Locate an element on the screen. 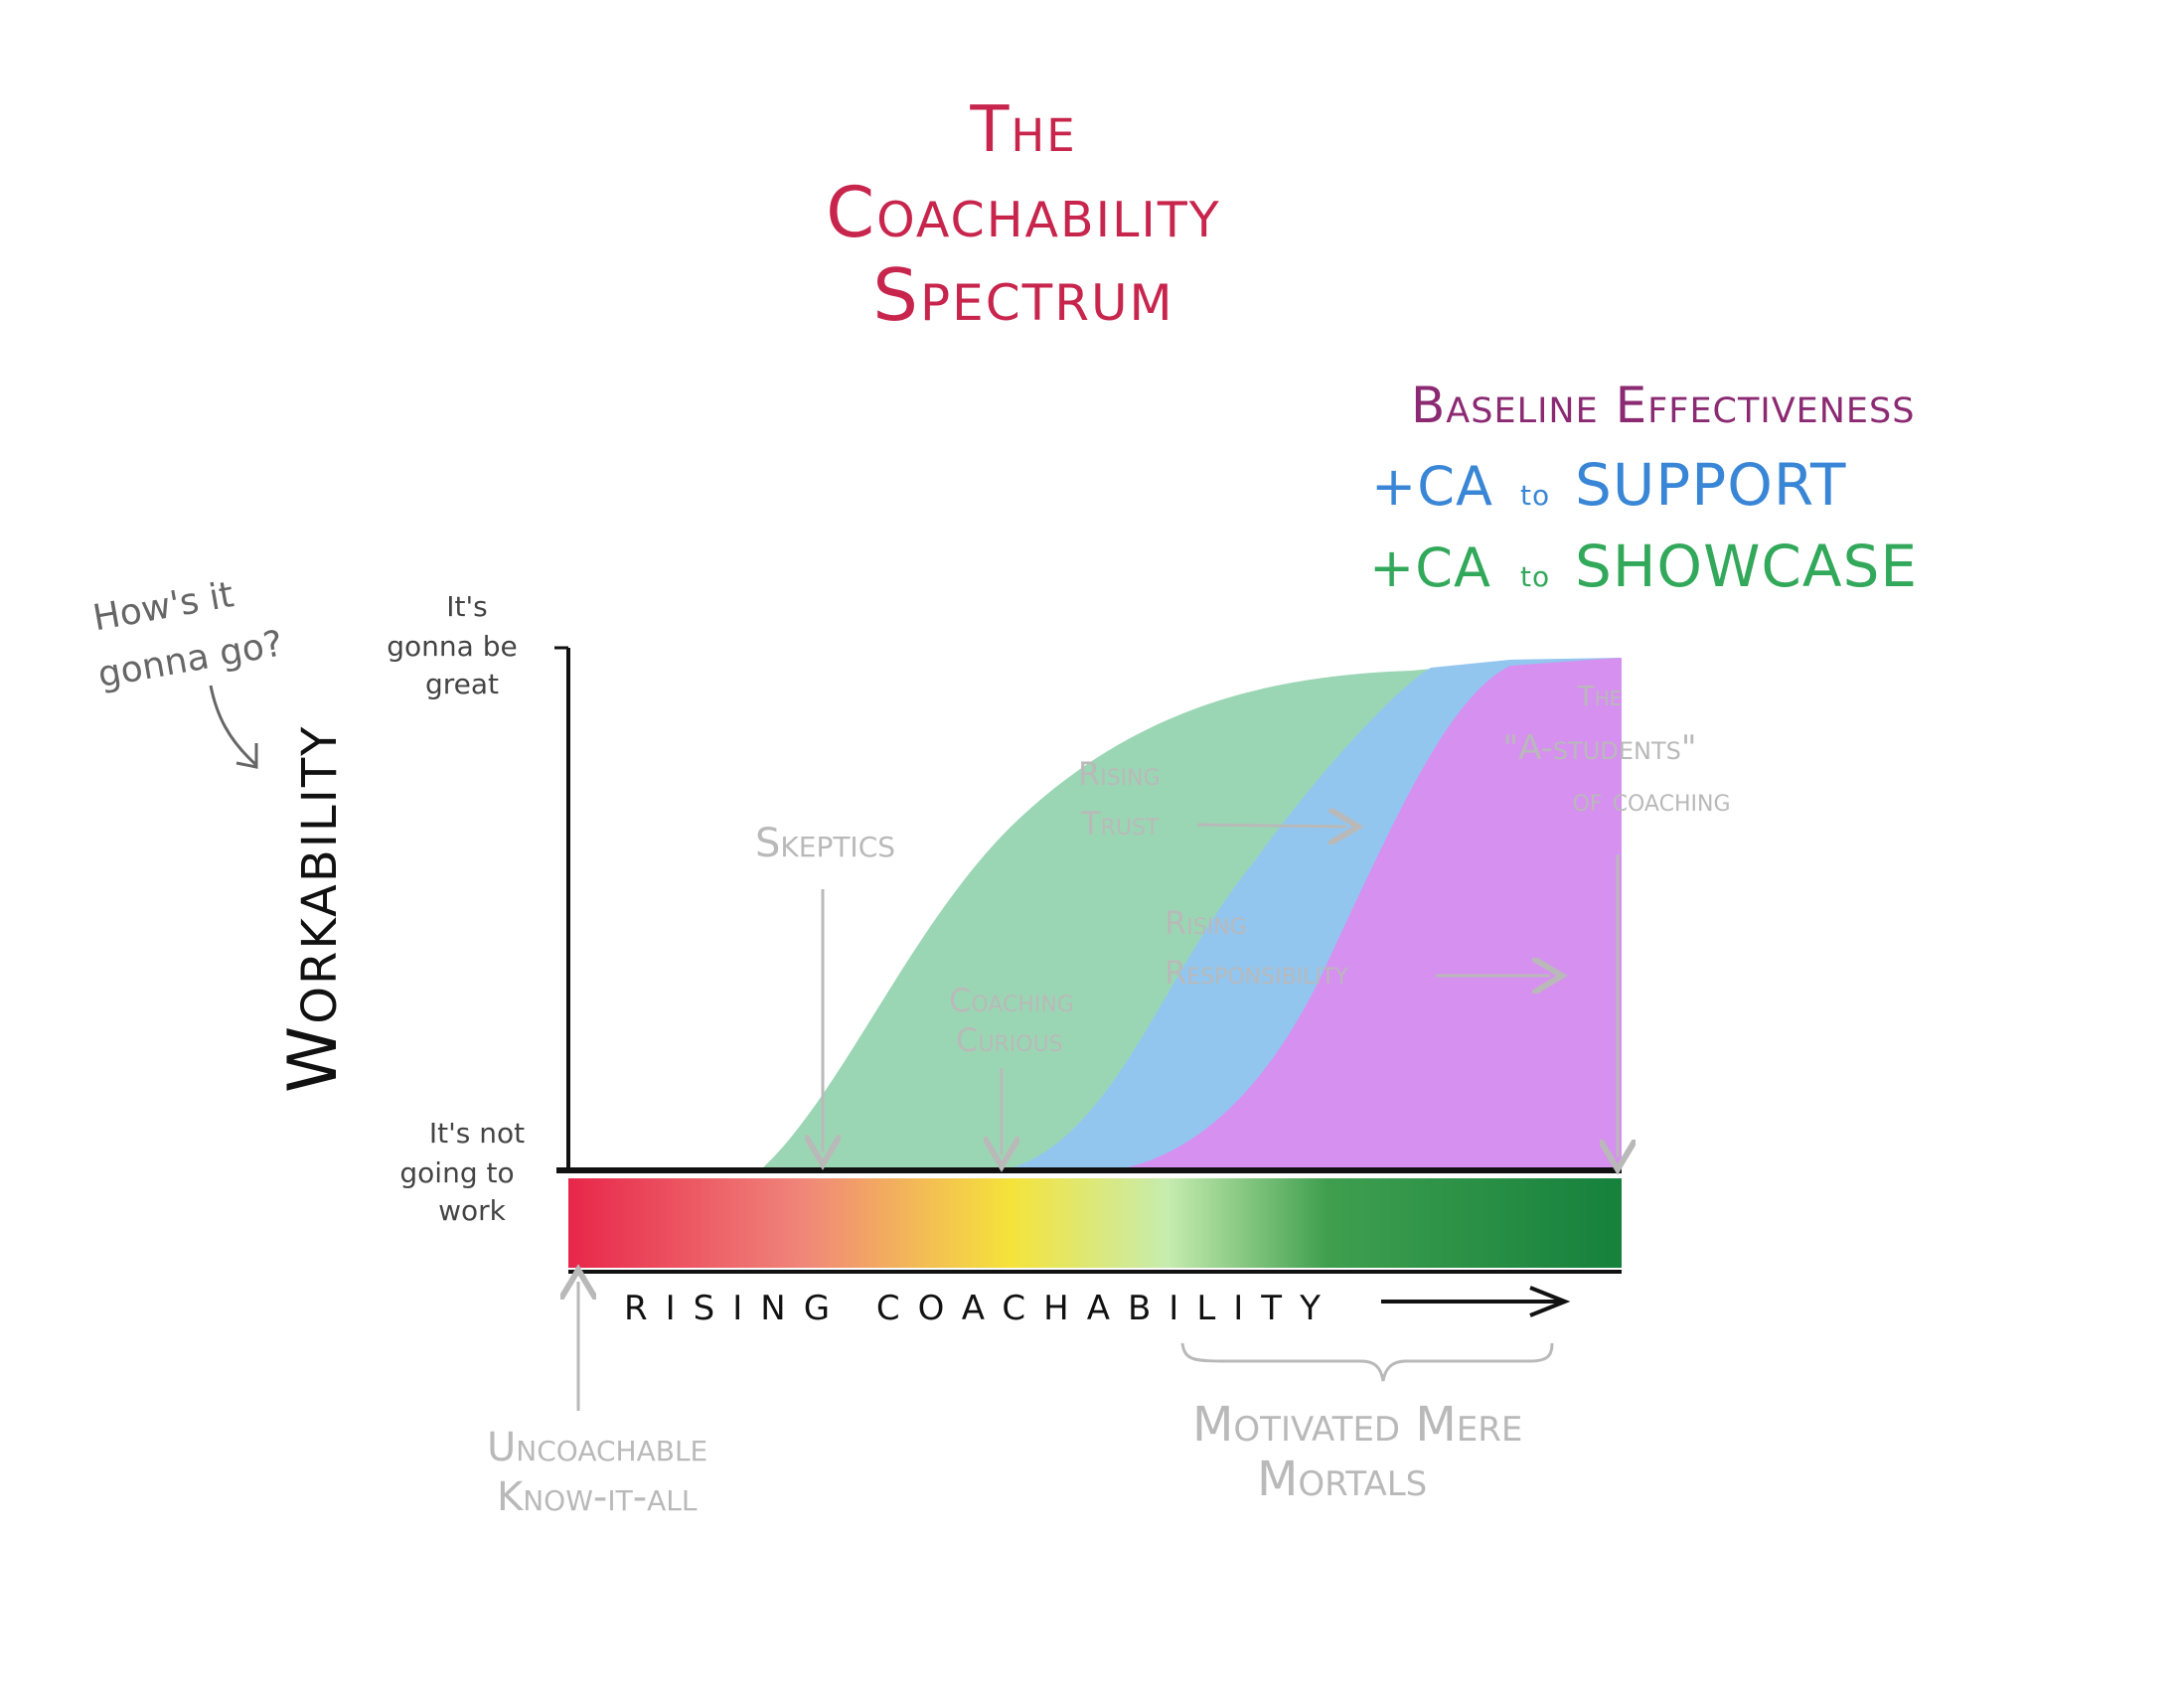  annotation-rising-trust-1: Rising is located at coordinates (1119, 774).